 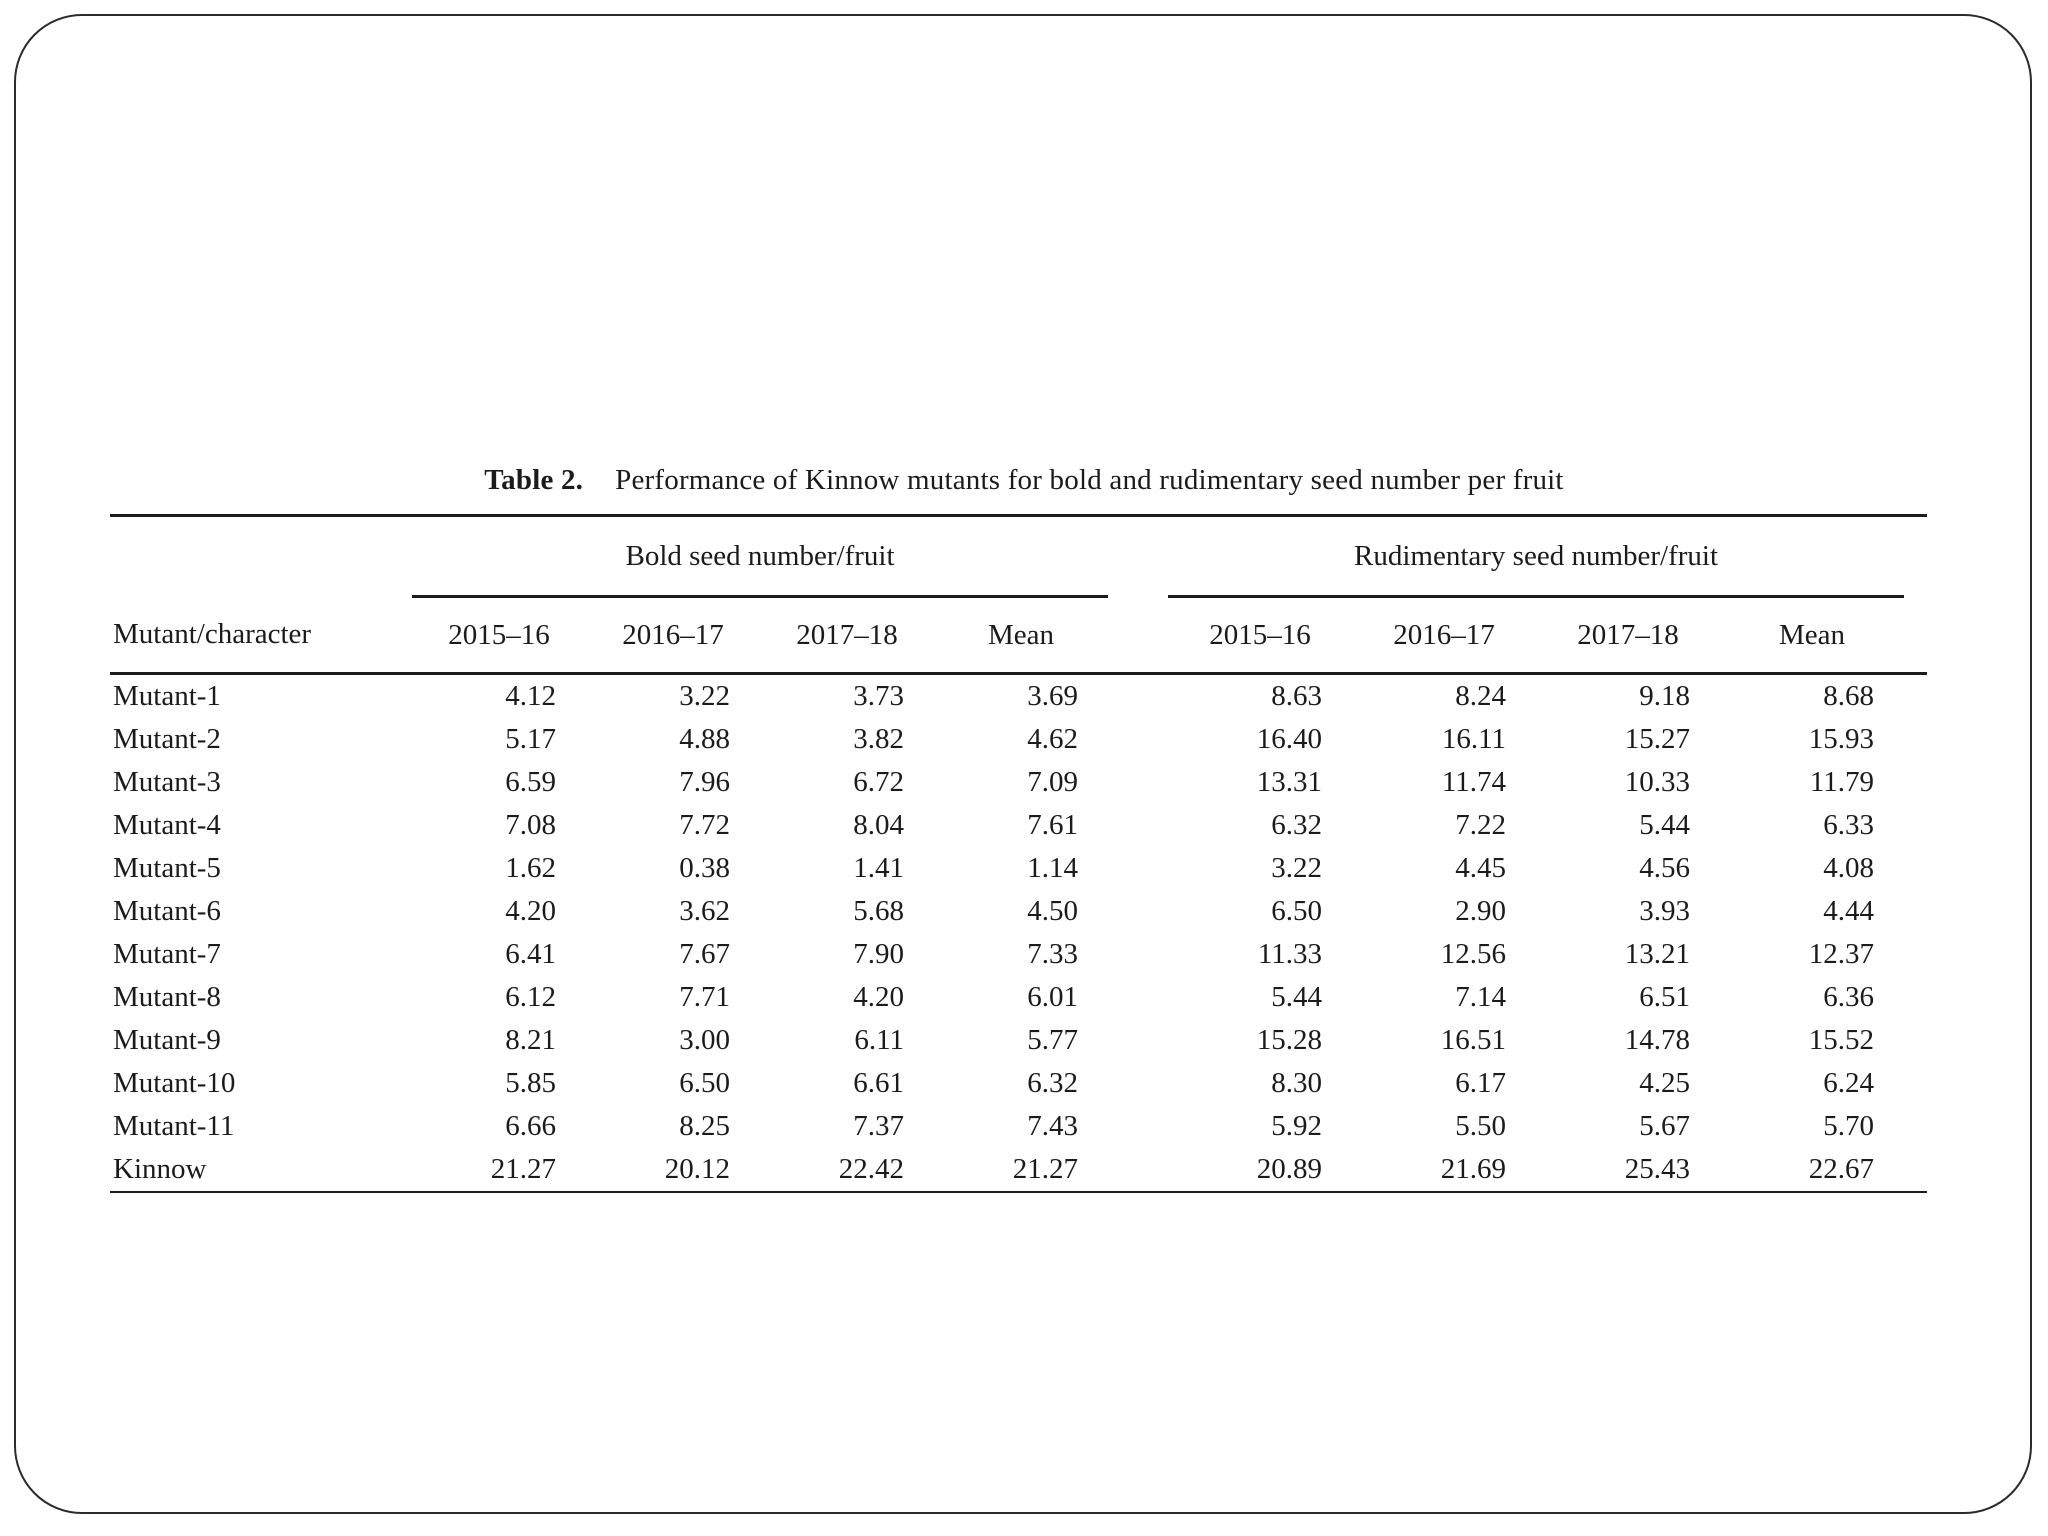 I want to click on cell-bold-value: 21.27, so click(x=499, y=1170).